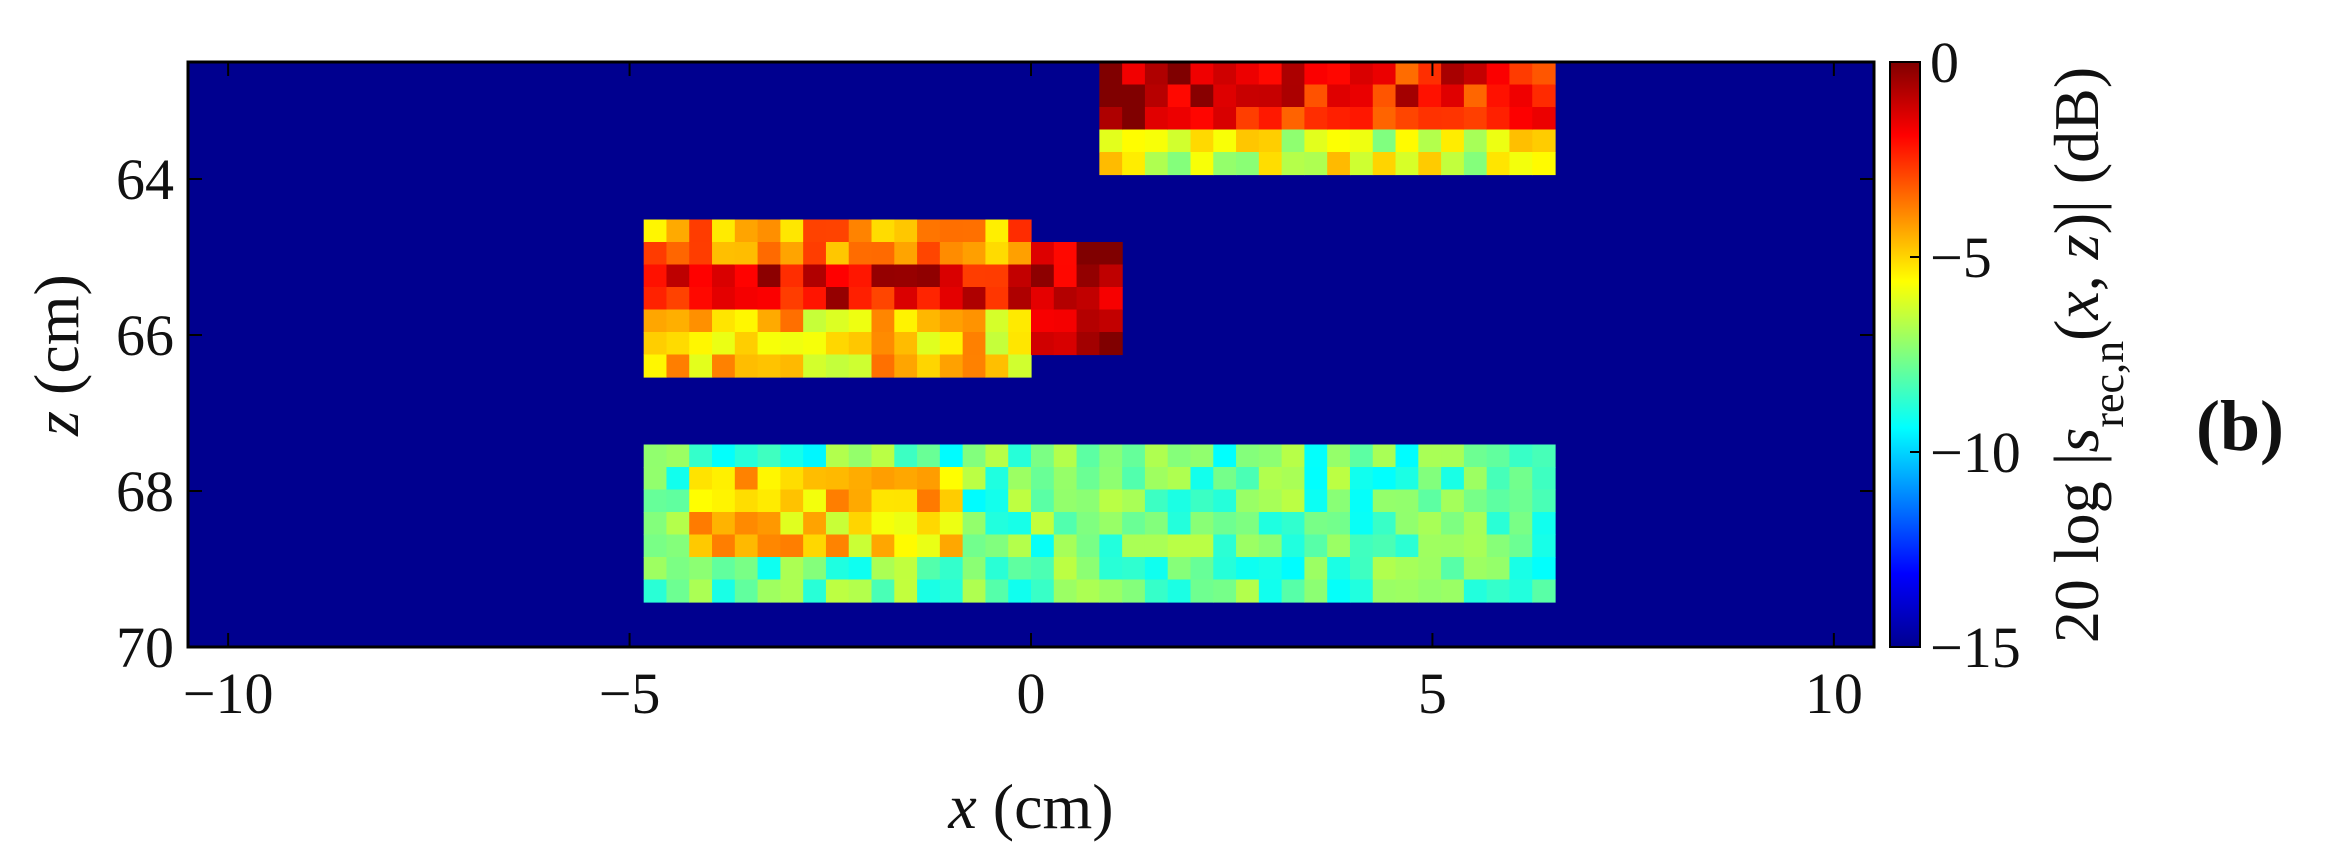  What do you see at coordinates (1961, 257) in the screenshot?
I see `colorbar-tick-label: −5` at bounding box center [1961, 257].